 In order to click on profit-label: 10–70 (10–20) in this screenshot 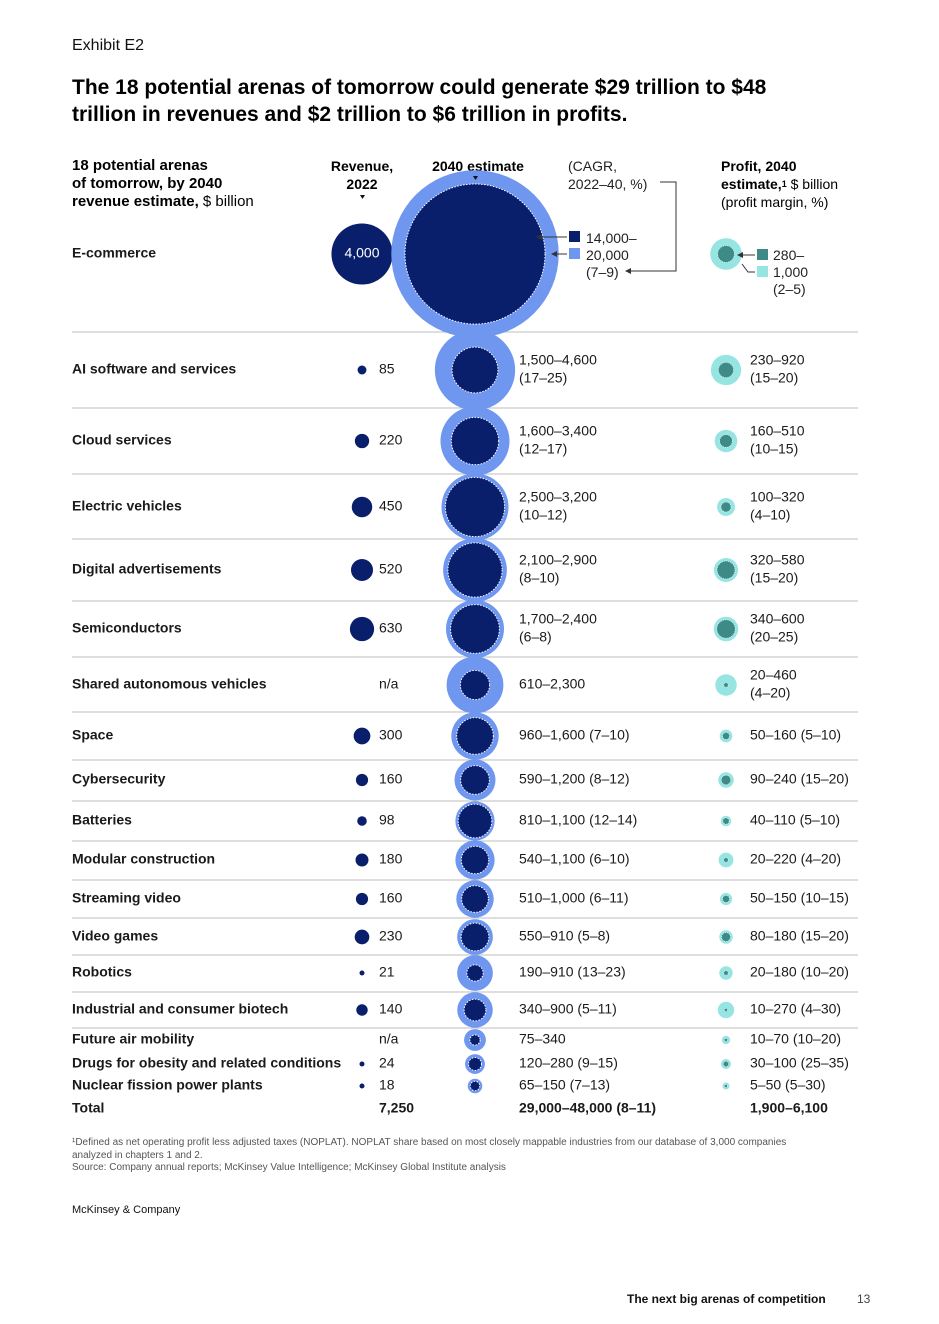, I will do `click(795, 1039)`.